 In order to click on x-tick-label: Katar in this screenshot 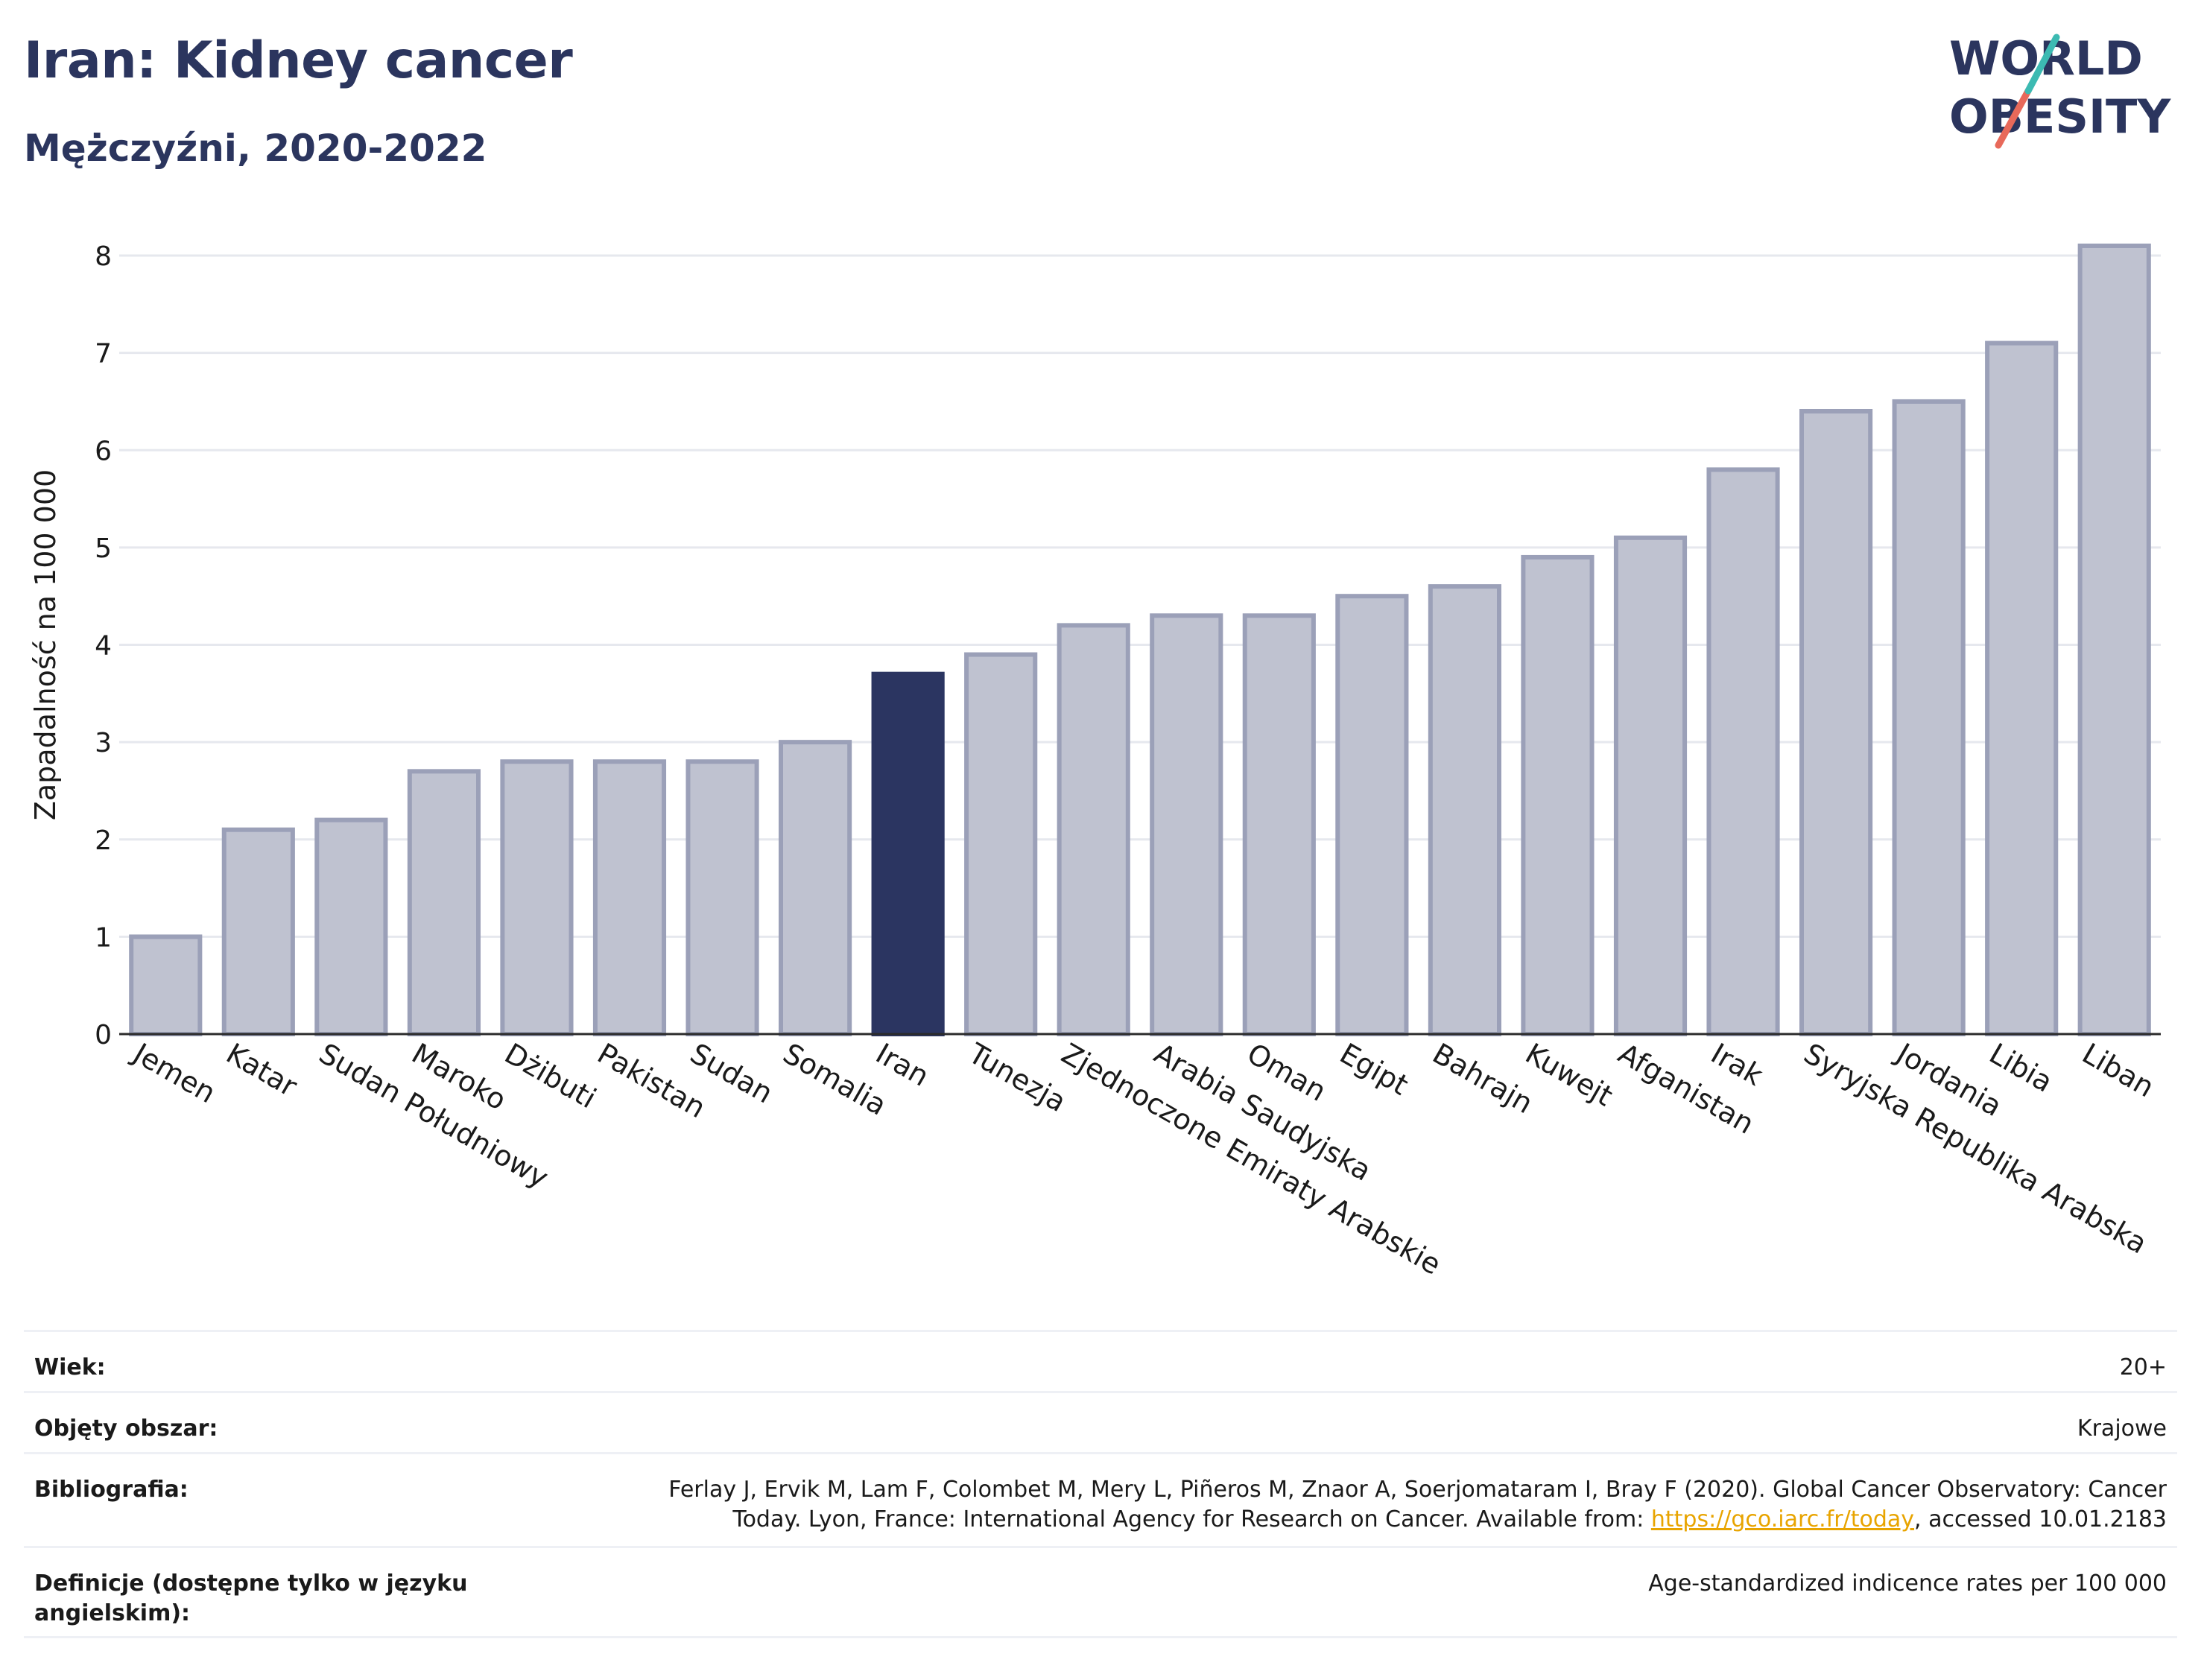, I will do `click(262, 1070)`.